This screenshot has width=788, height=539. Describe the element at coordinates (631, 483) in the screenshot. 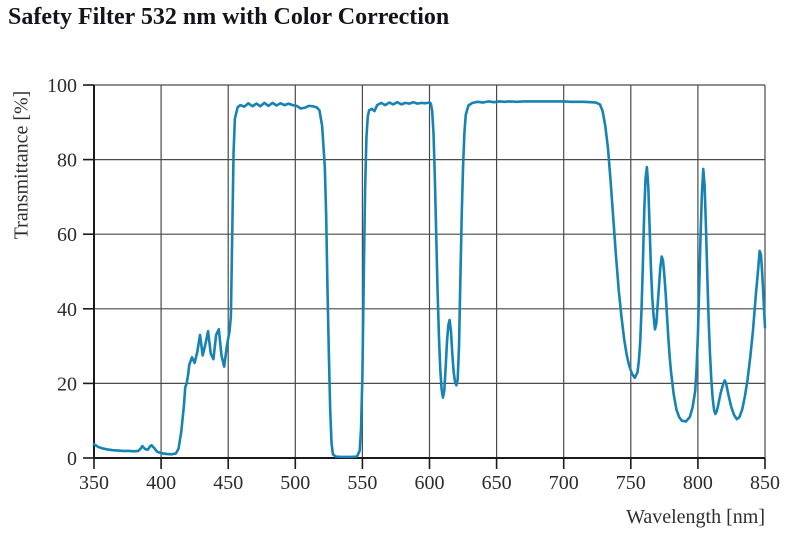

I see `x-tick-label: 750` at that location.